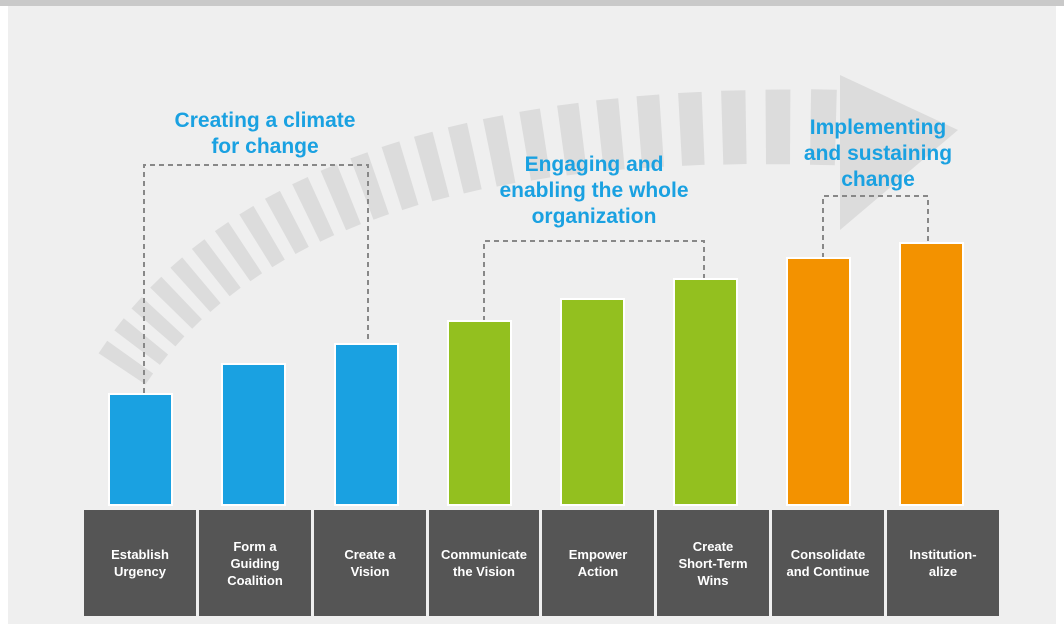 This screenshot has width=1064, height=626. I want to click on bar-consolidate-continue, so click(818, 381).